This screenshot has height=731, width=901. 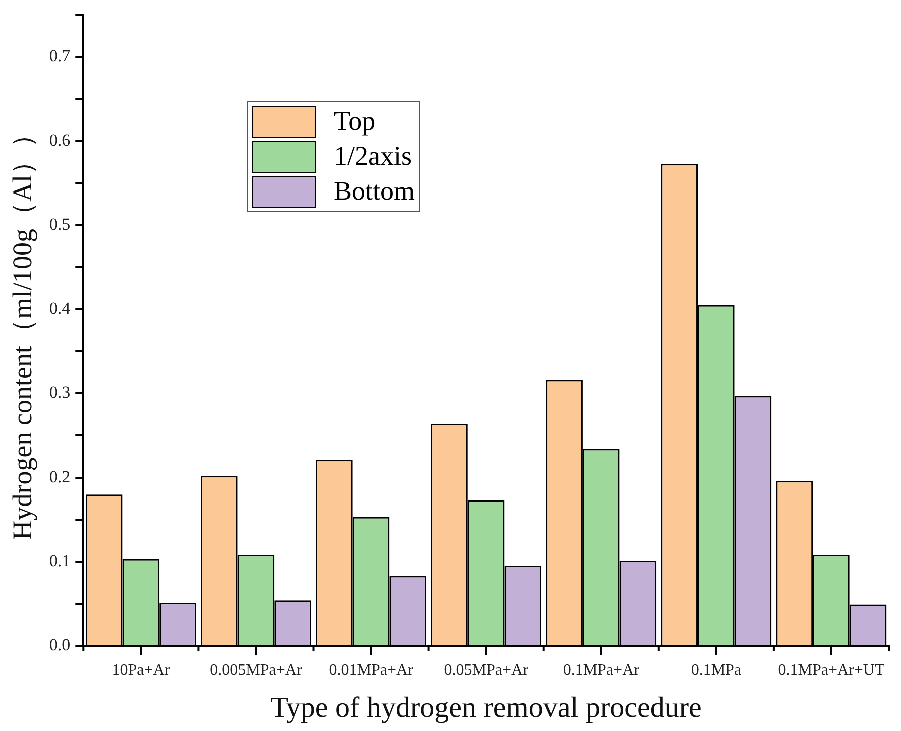 I want to click on x-tick-label: 0.1MPa+Ar, so click(x=601, y=670).